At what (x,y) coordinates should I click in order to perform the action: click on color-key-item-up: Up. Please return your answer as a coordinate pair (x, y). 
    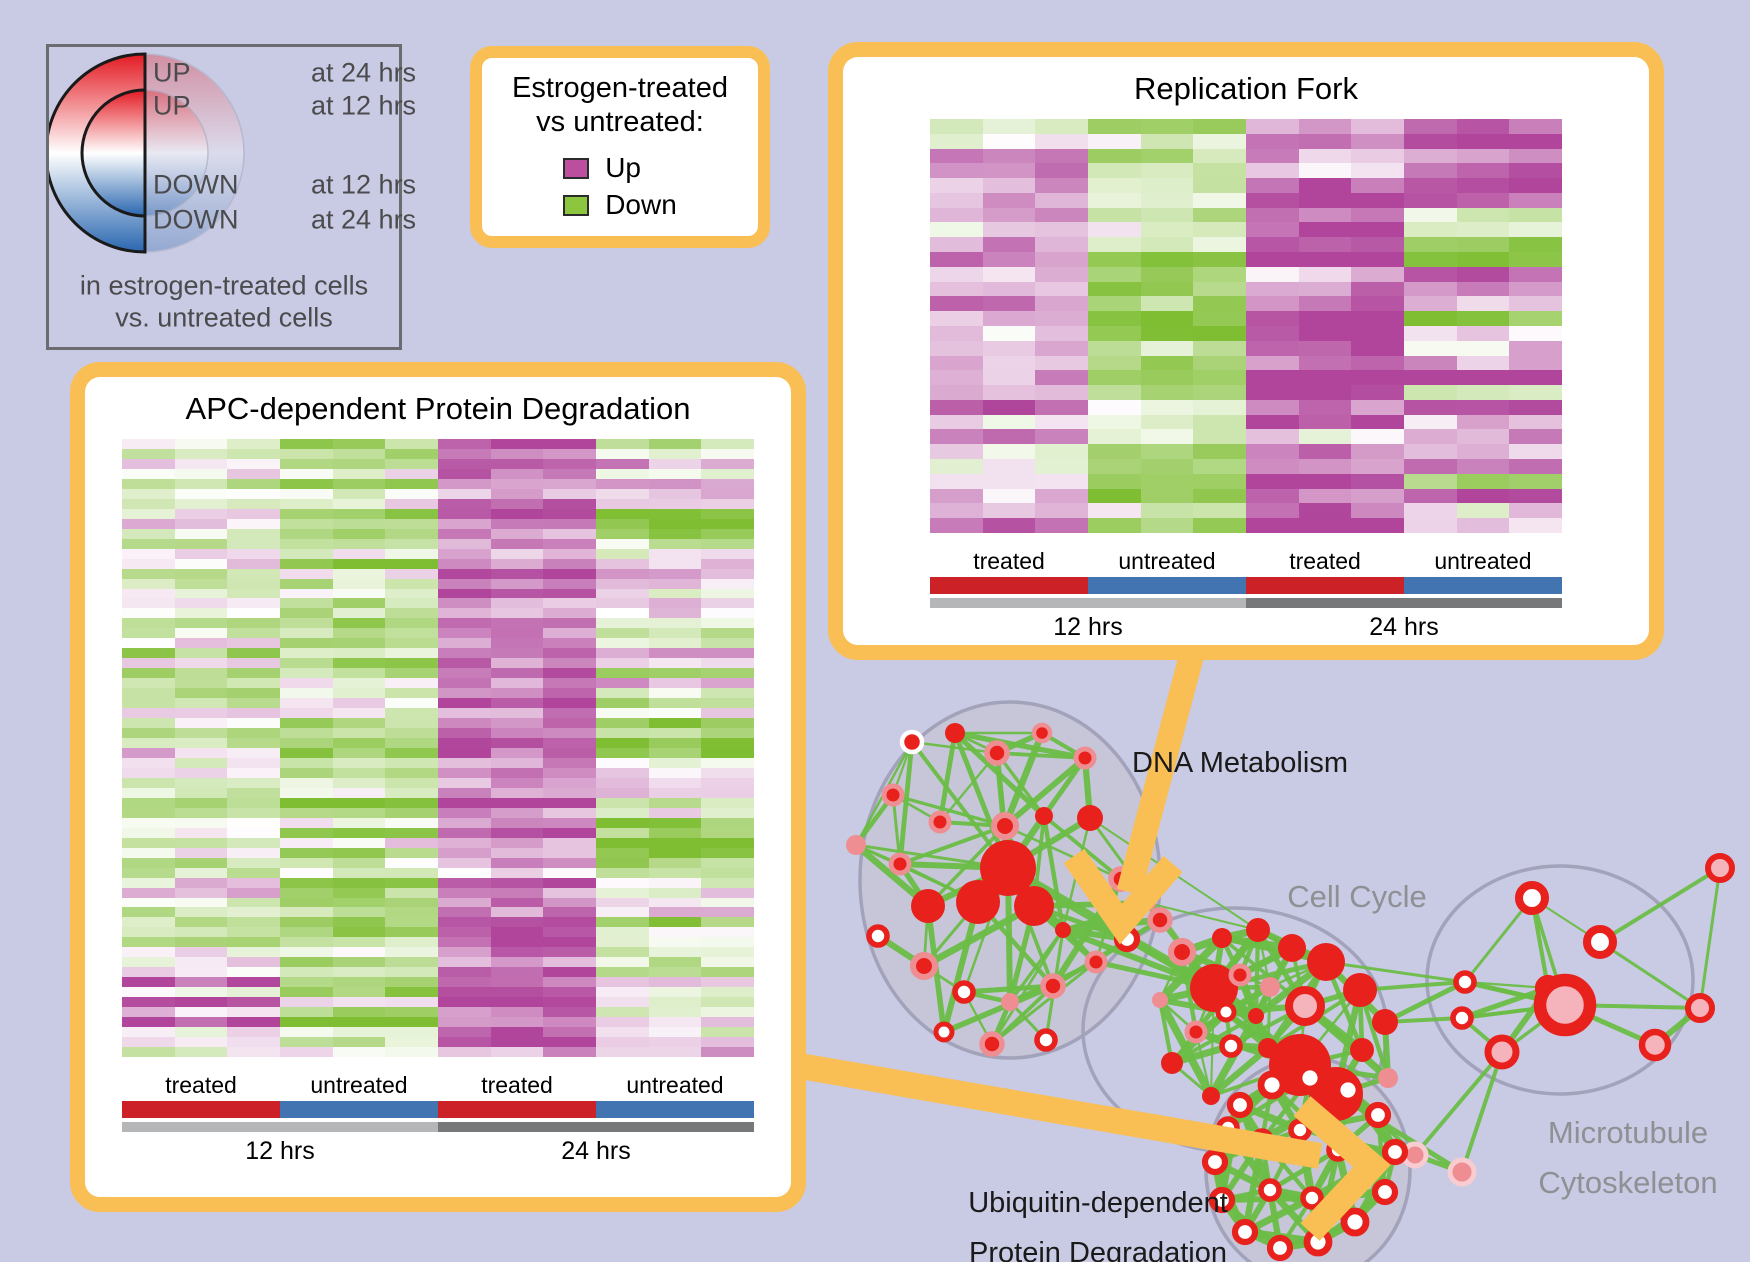
    Looking at the image, I should click on (620, 168).